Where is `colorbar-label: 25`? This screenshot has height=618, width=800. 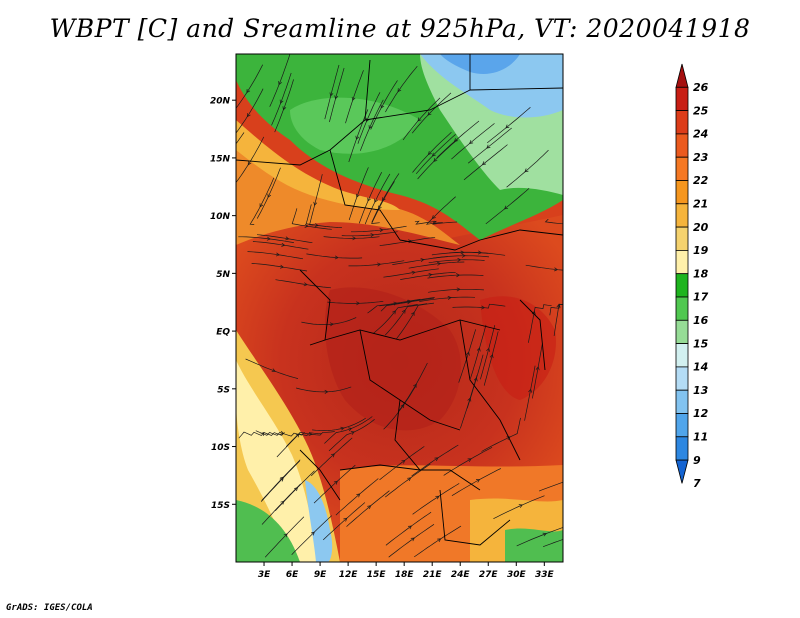
colorbar-label: 25 is located at coordinates (701, 110).